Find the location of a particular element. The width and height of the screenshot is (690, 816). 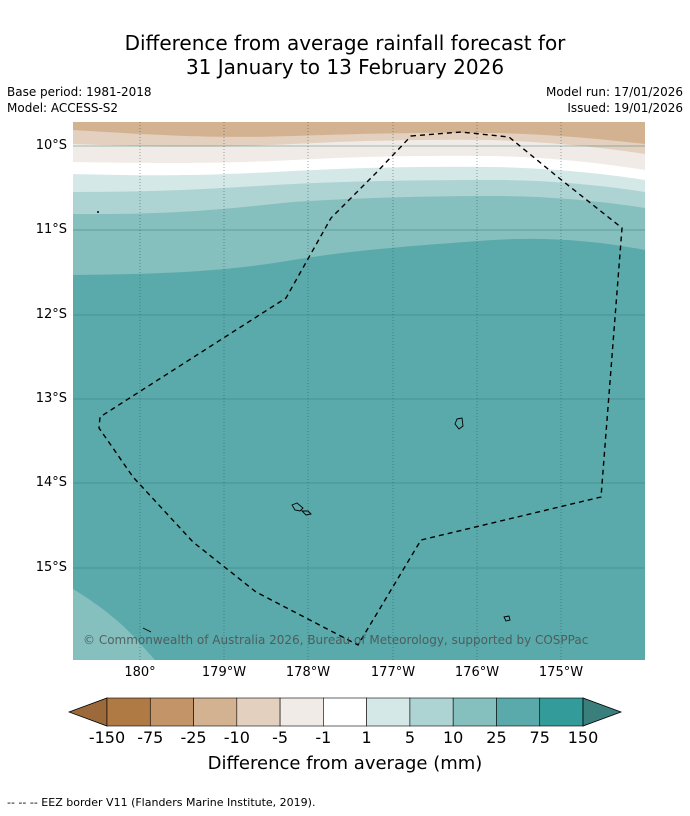

lon-label-178w: 178°W is located at coordinates (308, 672).